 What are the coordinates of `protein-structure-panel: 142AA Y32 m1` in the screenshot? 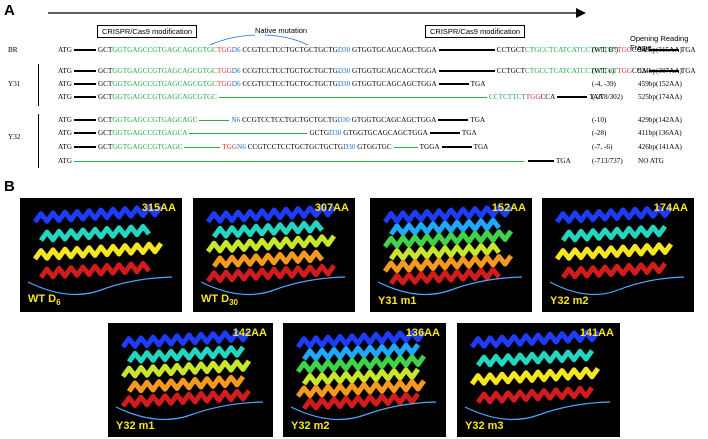 It's located at (190, 380).